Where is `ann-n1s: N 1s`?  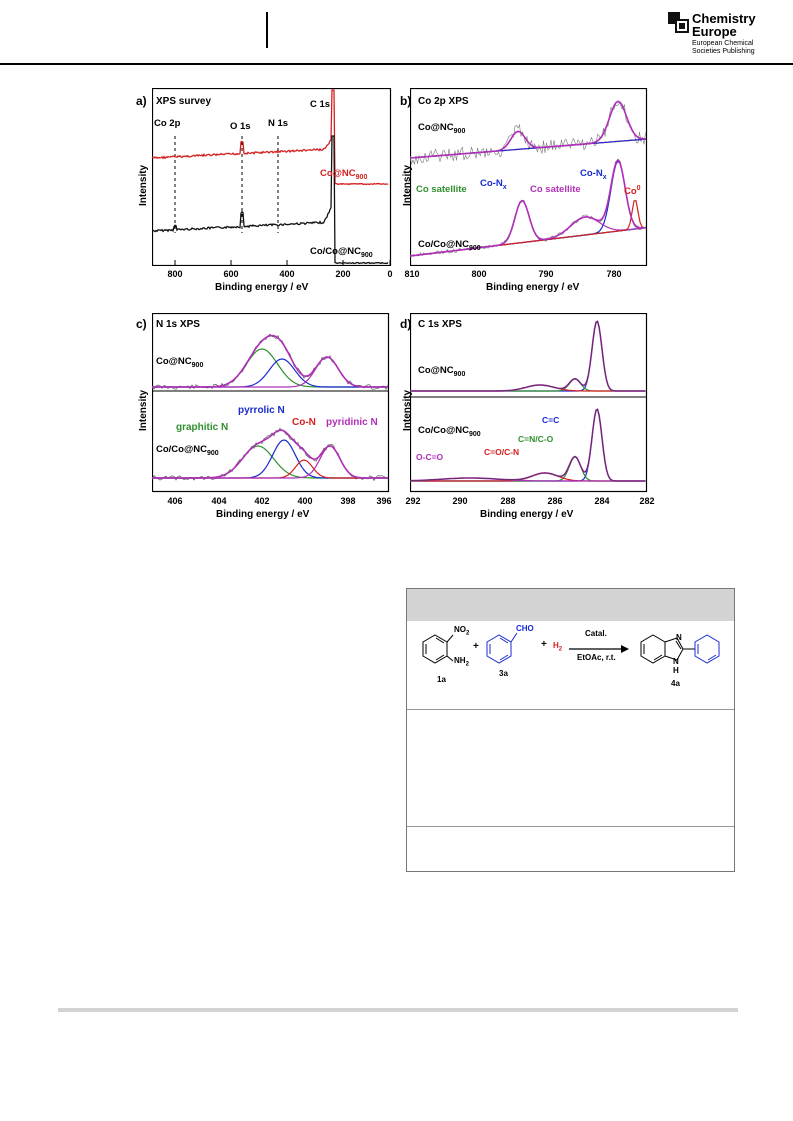 ann-n1s: N 1s is located at coordinates (278, 123).